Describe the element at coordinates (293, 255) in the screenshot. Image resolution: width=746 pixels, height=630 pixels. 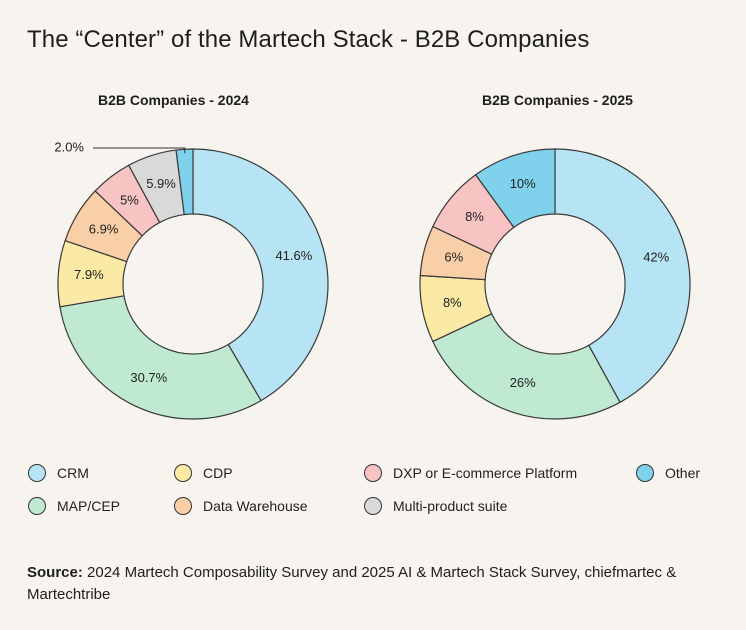
I see `slice-label-2024-crm: 41.6%` at that location.